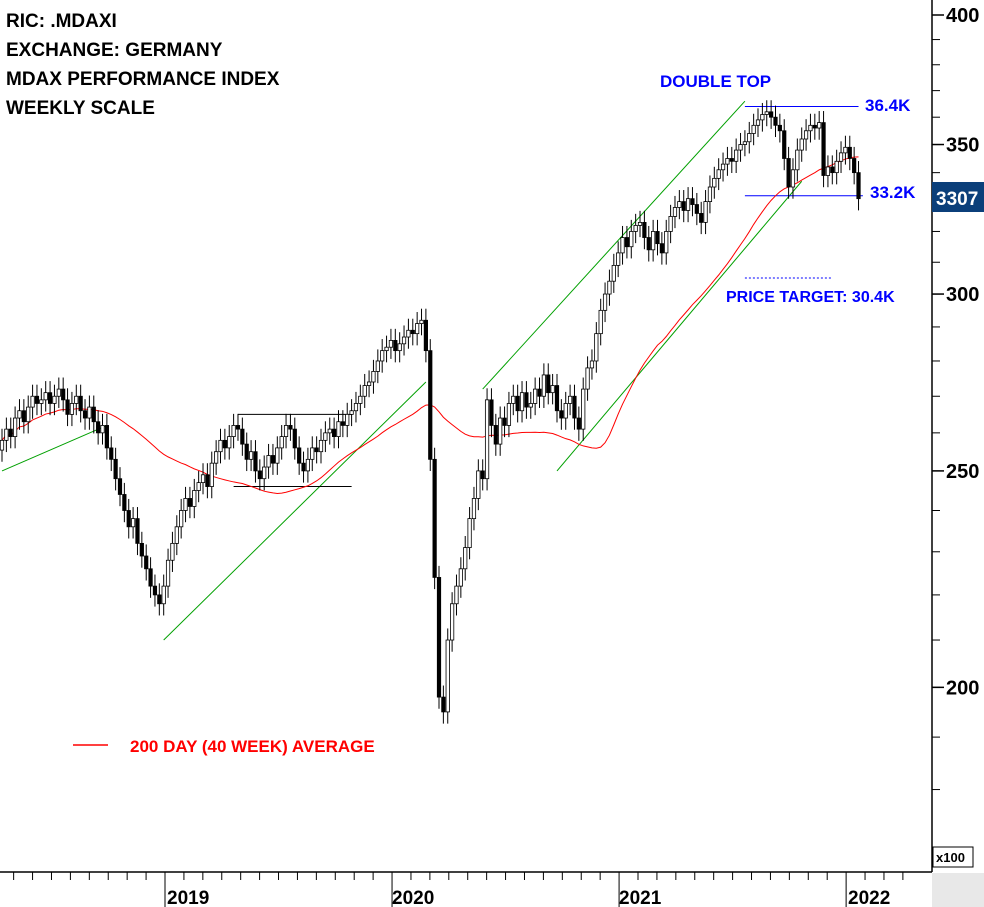 The image size is (984, 907). Describe the element at coordinates (962, 295) in the screenshot. I see `y-tick-label-300: 300` at that location.